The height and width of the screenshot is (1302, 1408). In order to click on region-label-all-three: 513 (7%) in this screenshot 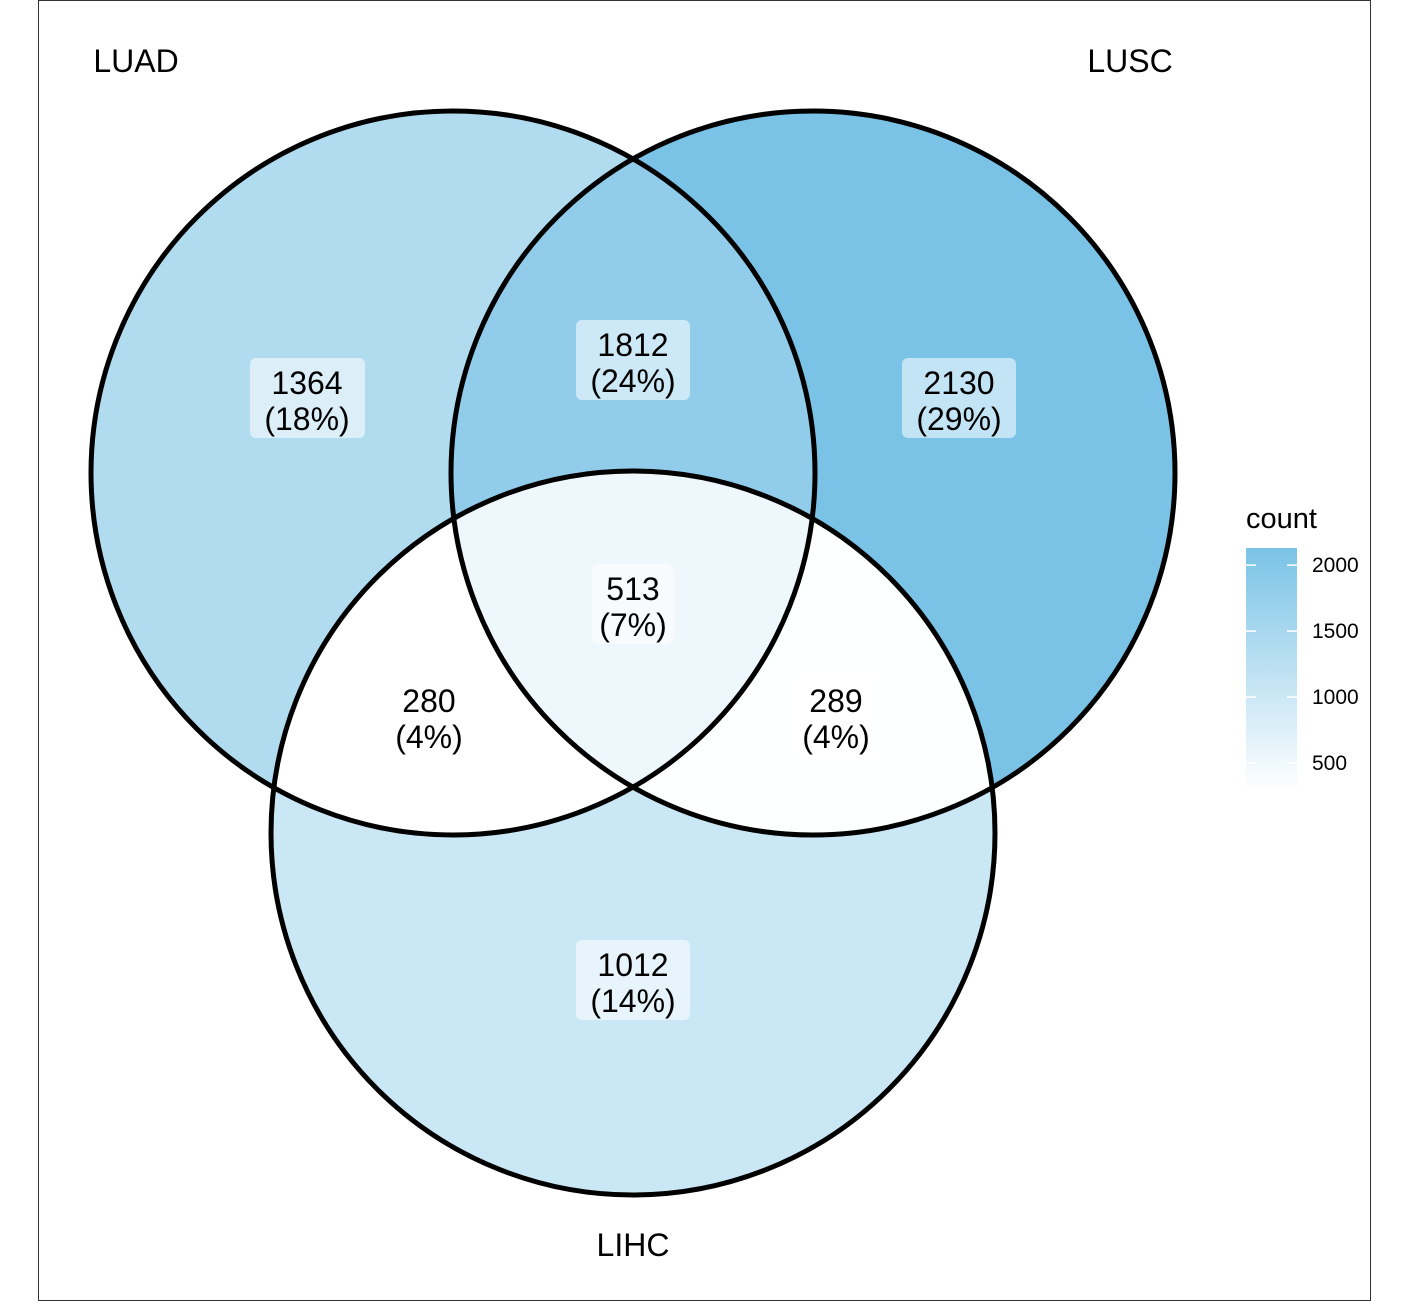, I will do `click(633, 604)`.